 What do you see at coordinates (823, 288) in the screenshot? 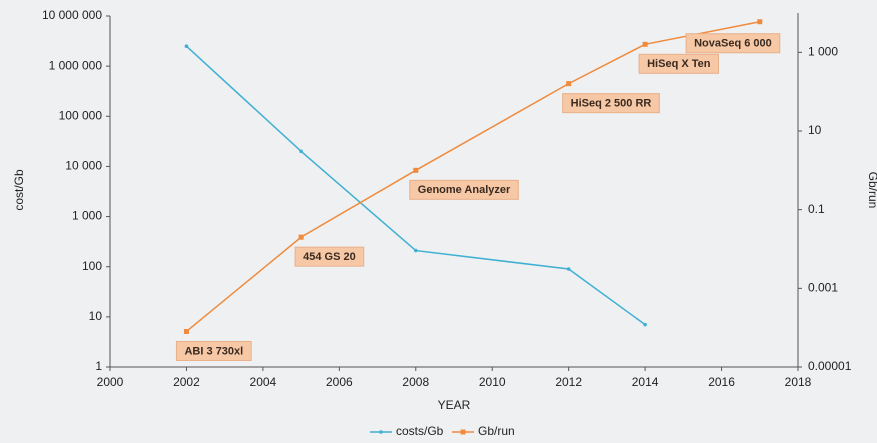
I see `y2-tick-label: 0.001` at bounding box center [823, 288].